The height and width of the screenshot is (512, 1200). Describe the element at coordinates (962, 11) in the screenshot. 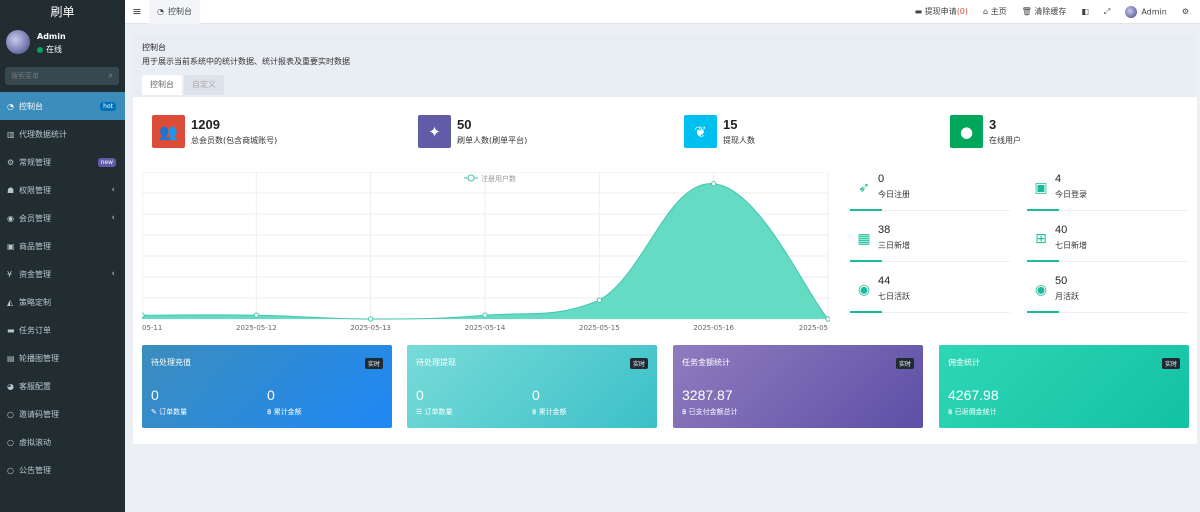

I see `withdraw-count: (0)` at that location.